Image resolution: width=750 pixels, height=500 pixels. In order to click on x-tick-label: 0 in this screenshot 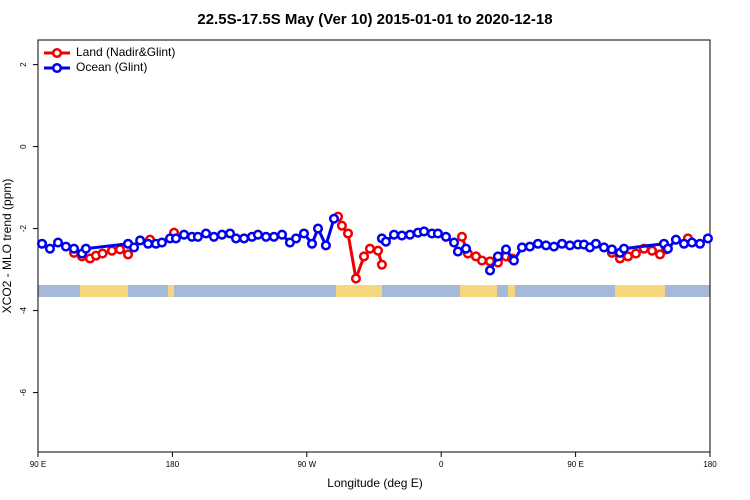, I will do `click(441, 464)`.